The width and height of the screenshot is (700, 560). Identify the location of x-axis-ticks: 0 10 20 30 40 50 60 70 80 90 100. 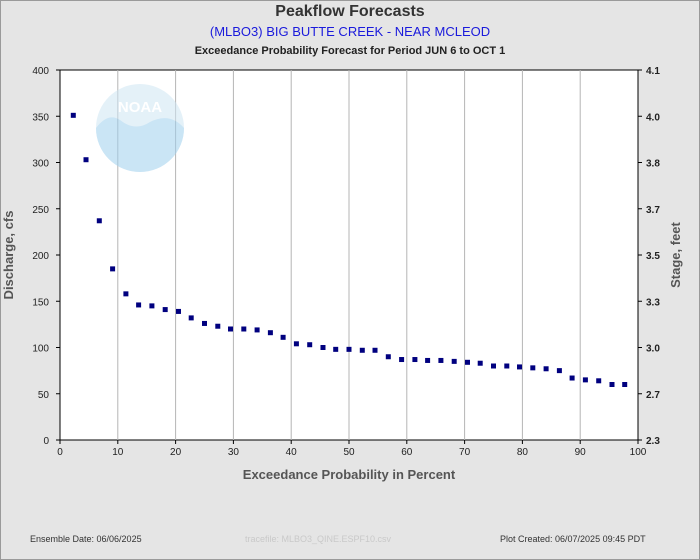
(352, 449).